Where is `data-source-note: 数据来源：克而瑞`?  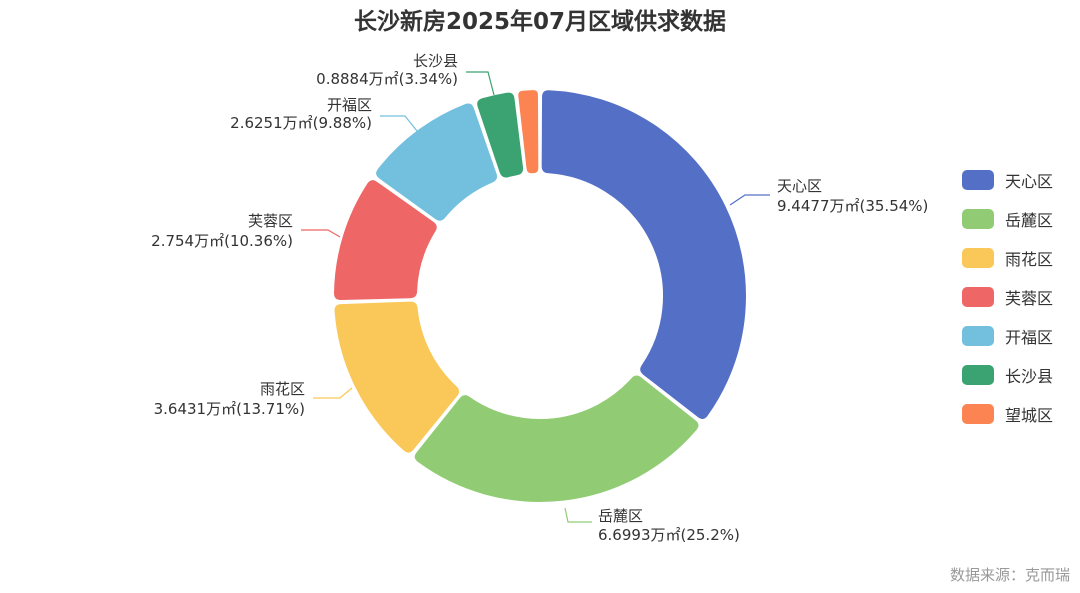 data-source-note: 数据来源：克而瑞 is located at coordinates (1009, 575).